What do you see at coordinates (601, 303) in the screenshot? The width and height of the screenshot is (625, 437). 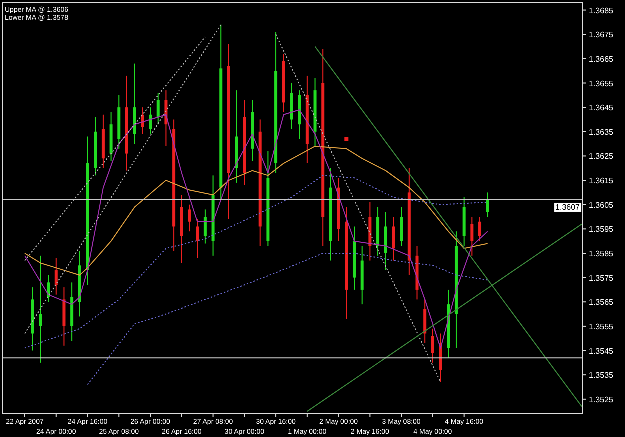 I see `y-tick-label: 1.3565` at bounding box center [601, 303].